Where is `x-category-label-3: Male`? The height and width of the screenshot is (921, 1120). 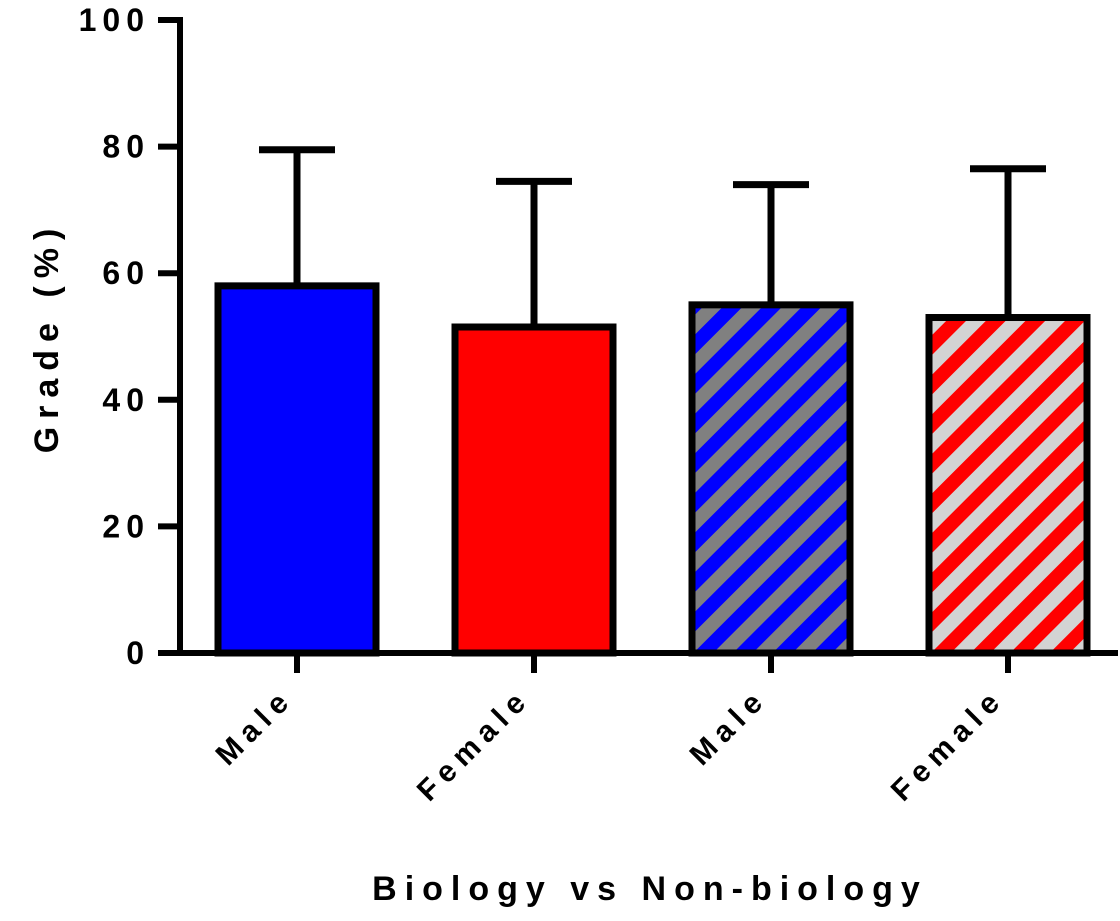 x-category-label-3: Male is located at coordinates (729, 727).